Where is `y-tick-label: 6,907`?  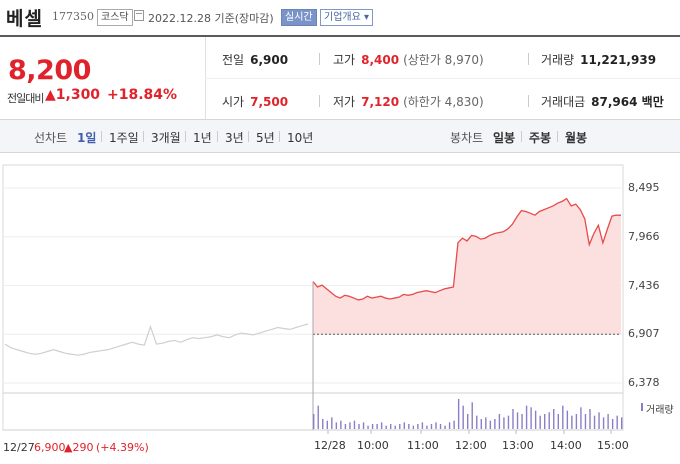 y-tick-label: 6,907 is located at coordinates (644, 334).